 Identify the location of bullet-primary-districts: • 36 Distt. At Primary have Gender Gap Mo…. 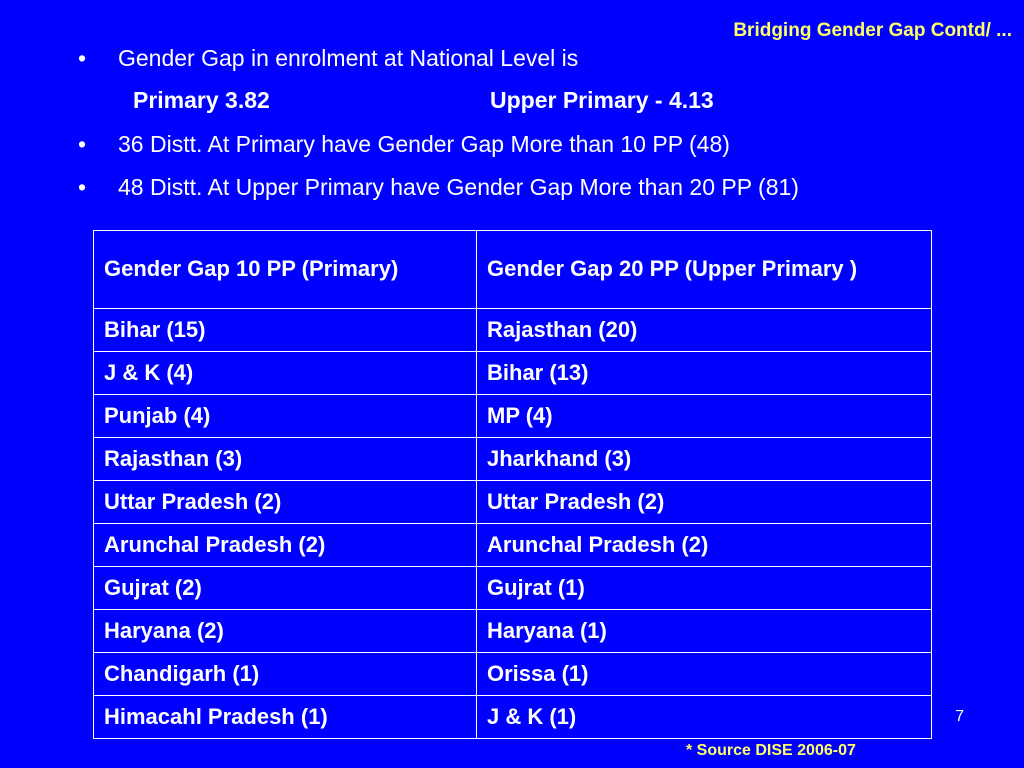
(404, 144).